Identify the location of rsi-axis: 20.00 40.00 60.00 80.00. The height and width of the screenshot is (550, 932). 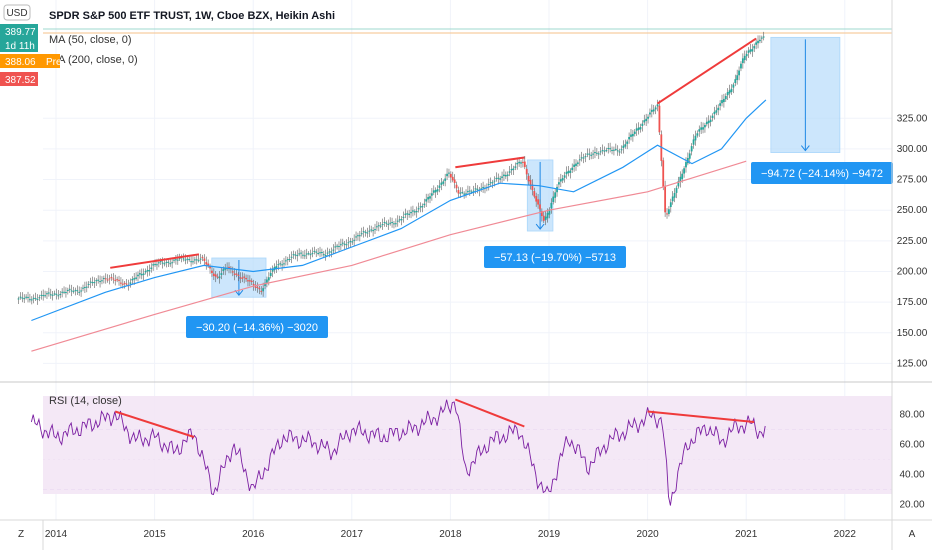
(911, 460).